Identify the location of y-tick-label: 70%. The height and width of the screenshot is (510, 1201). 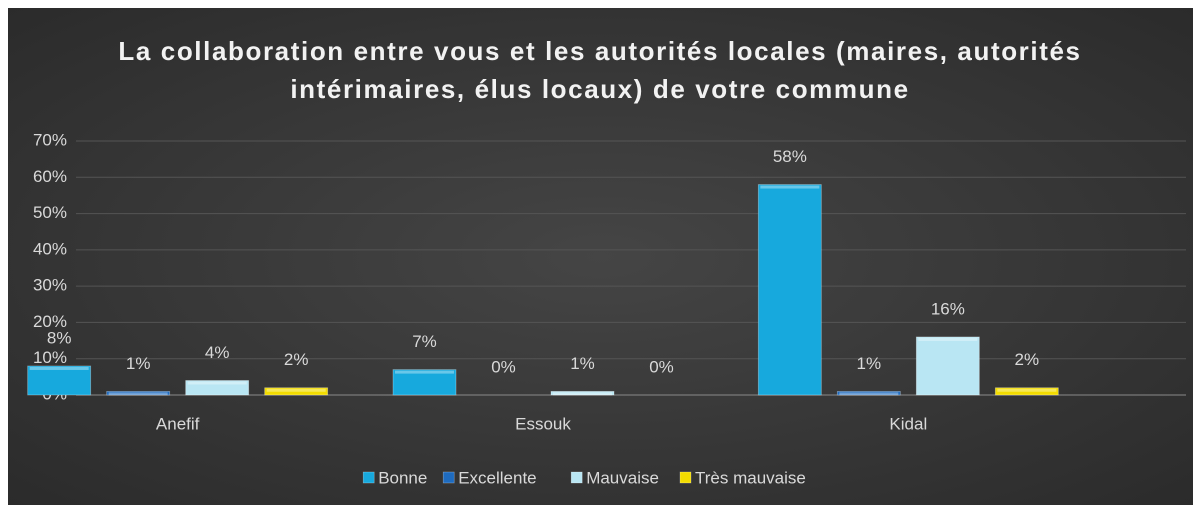
(50, 139).